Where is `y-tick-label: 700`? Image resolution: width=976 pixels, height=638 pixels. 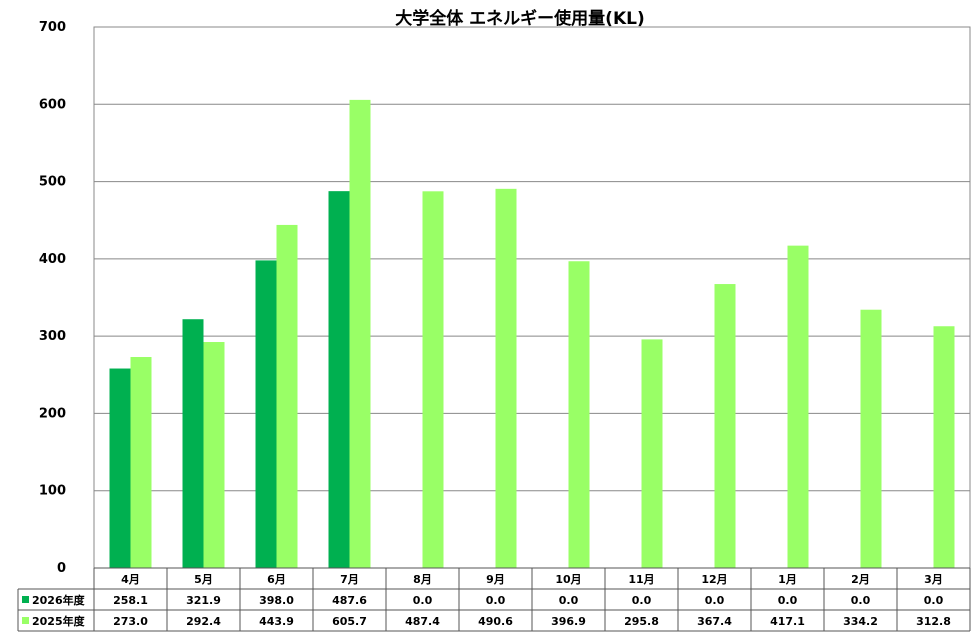 y-tick-label: 700 is located at coordinates (52, 27).